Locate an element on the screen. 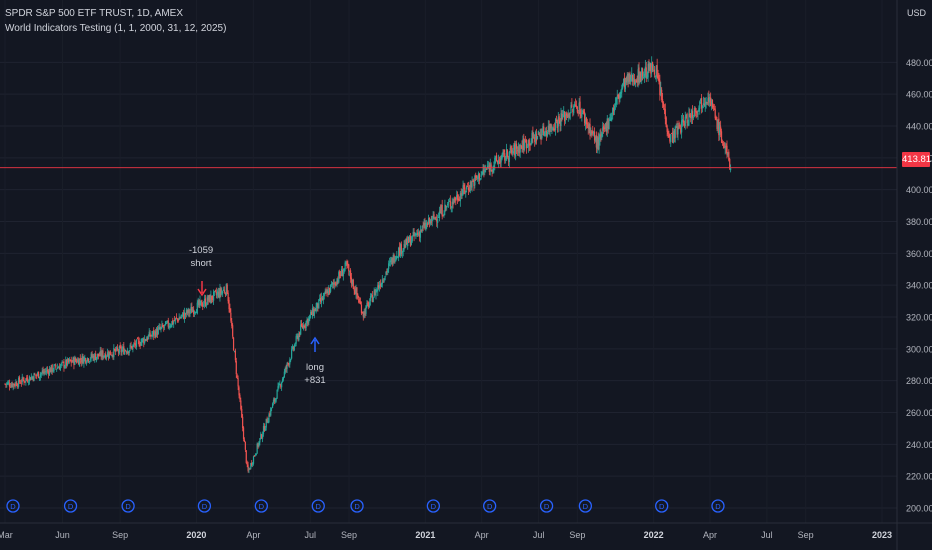 Image resolution: width=932 pixels, height=550 pixels. time-tick-label: Jul is located at coordinates (539, 535).